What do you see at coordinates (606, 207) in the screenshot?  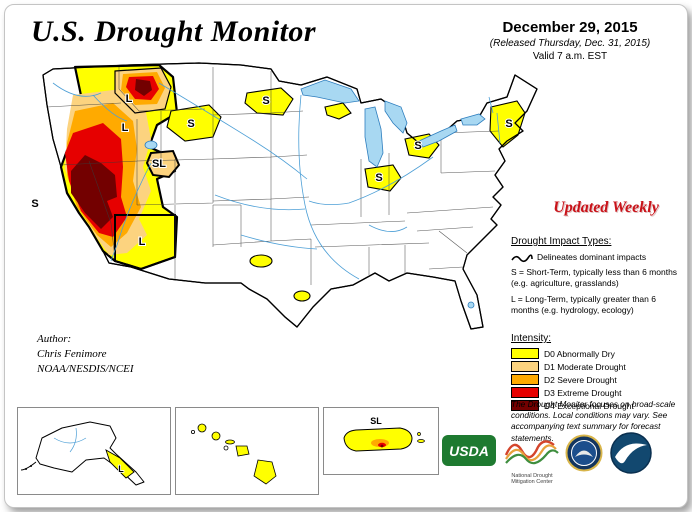 I see `updated-weekly-note: Updated Weekly` at bounding box center [606, 207].